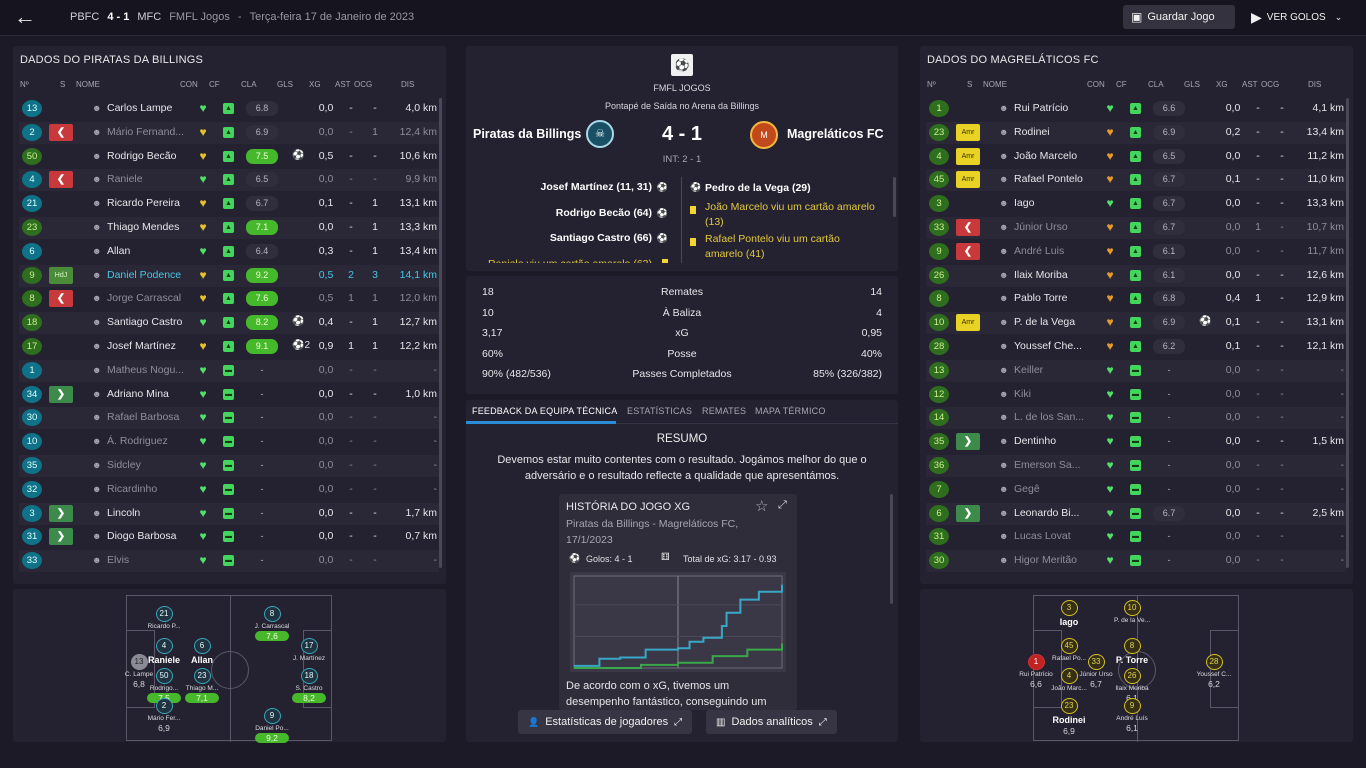 The width and height of the screenshot is (1366, 768). Describe the element at coordinates (1041, 274) in the screenshot. I see `player-name: Ilaix Moriba` at that location.